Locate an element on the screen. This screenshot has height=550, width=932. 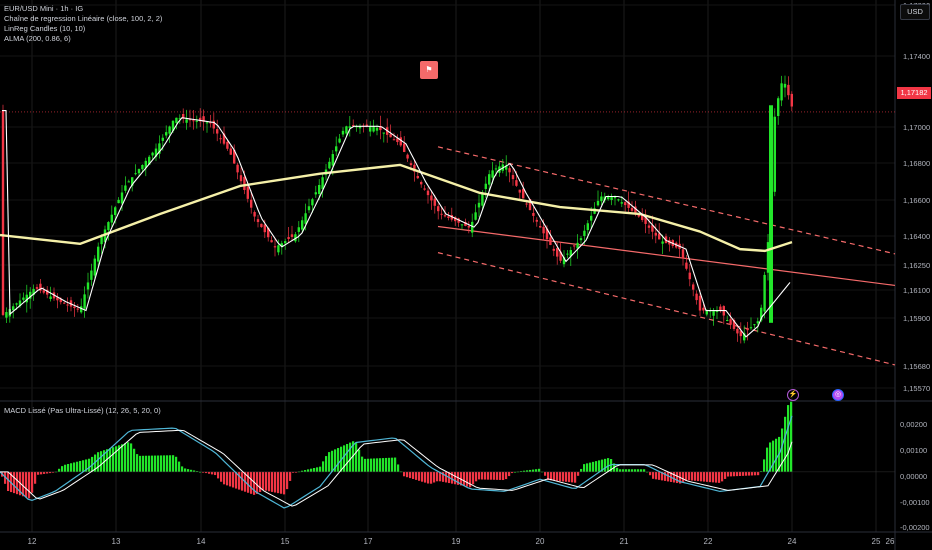
time-tick-label: 19 is located at coordinates (456, 541).